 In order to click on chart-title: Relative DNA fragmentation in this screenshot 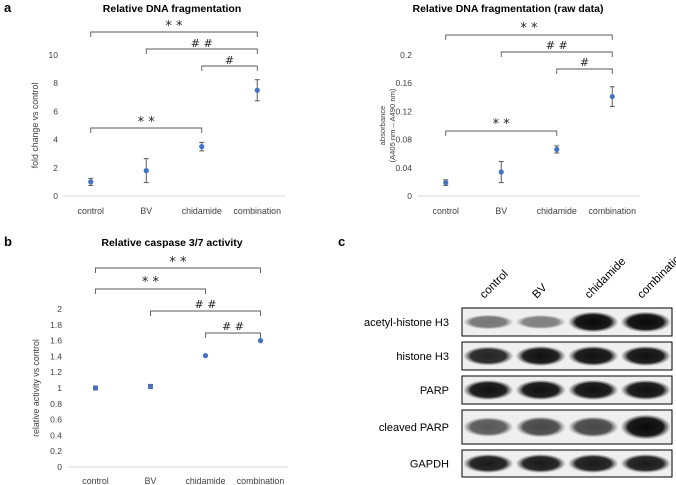, I will do `click(172, 9)`.